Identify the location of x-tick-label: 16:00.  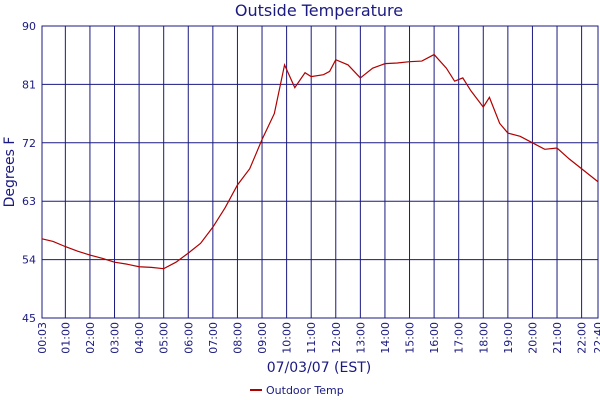
(434, 338).